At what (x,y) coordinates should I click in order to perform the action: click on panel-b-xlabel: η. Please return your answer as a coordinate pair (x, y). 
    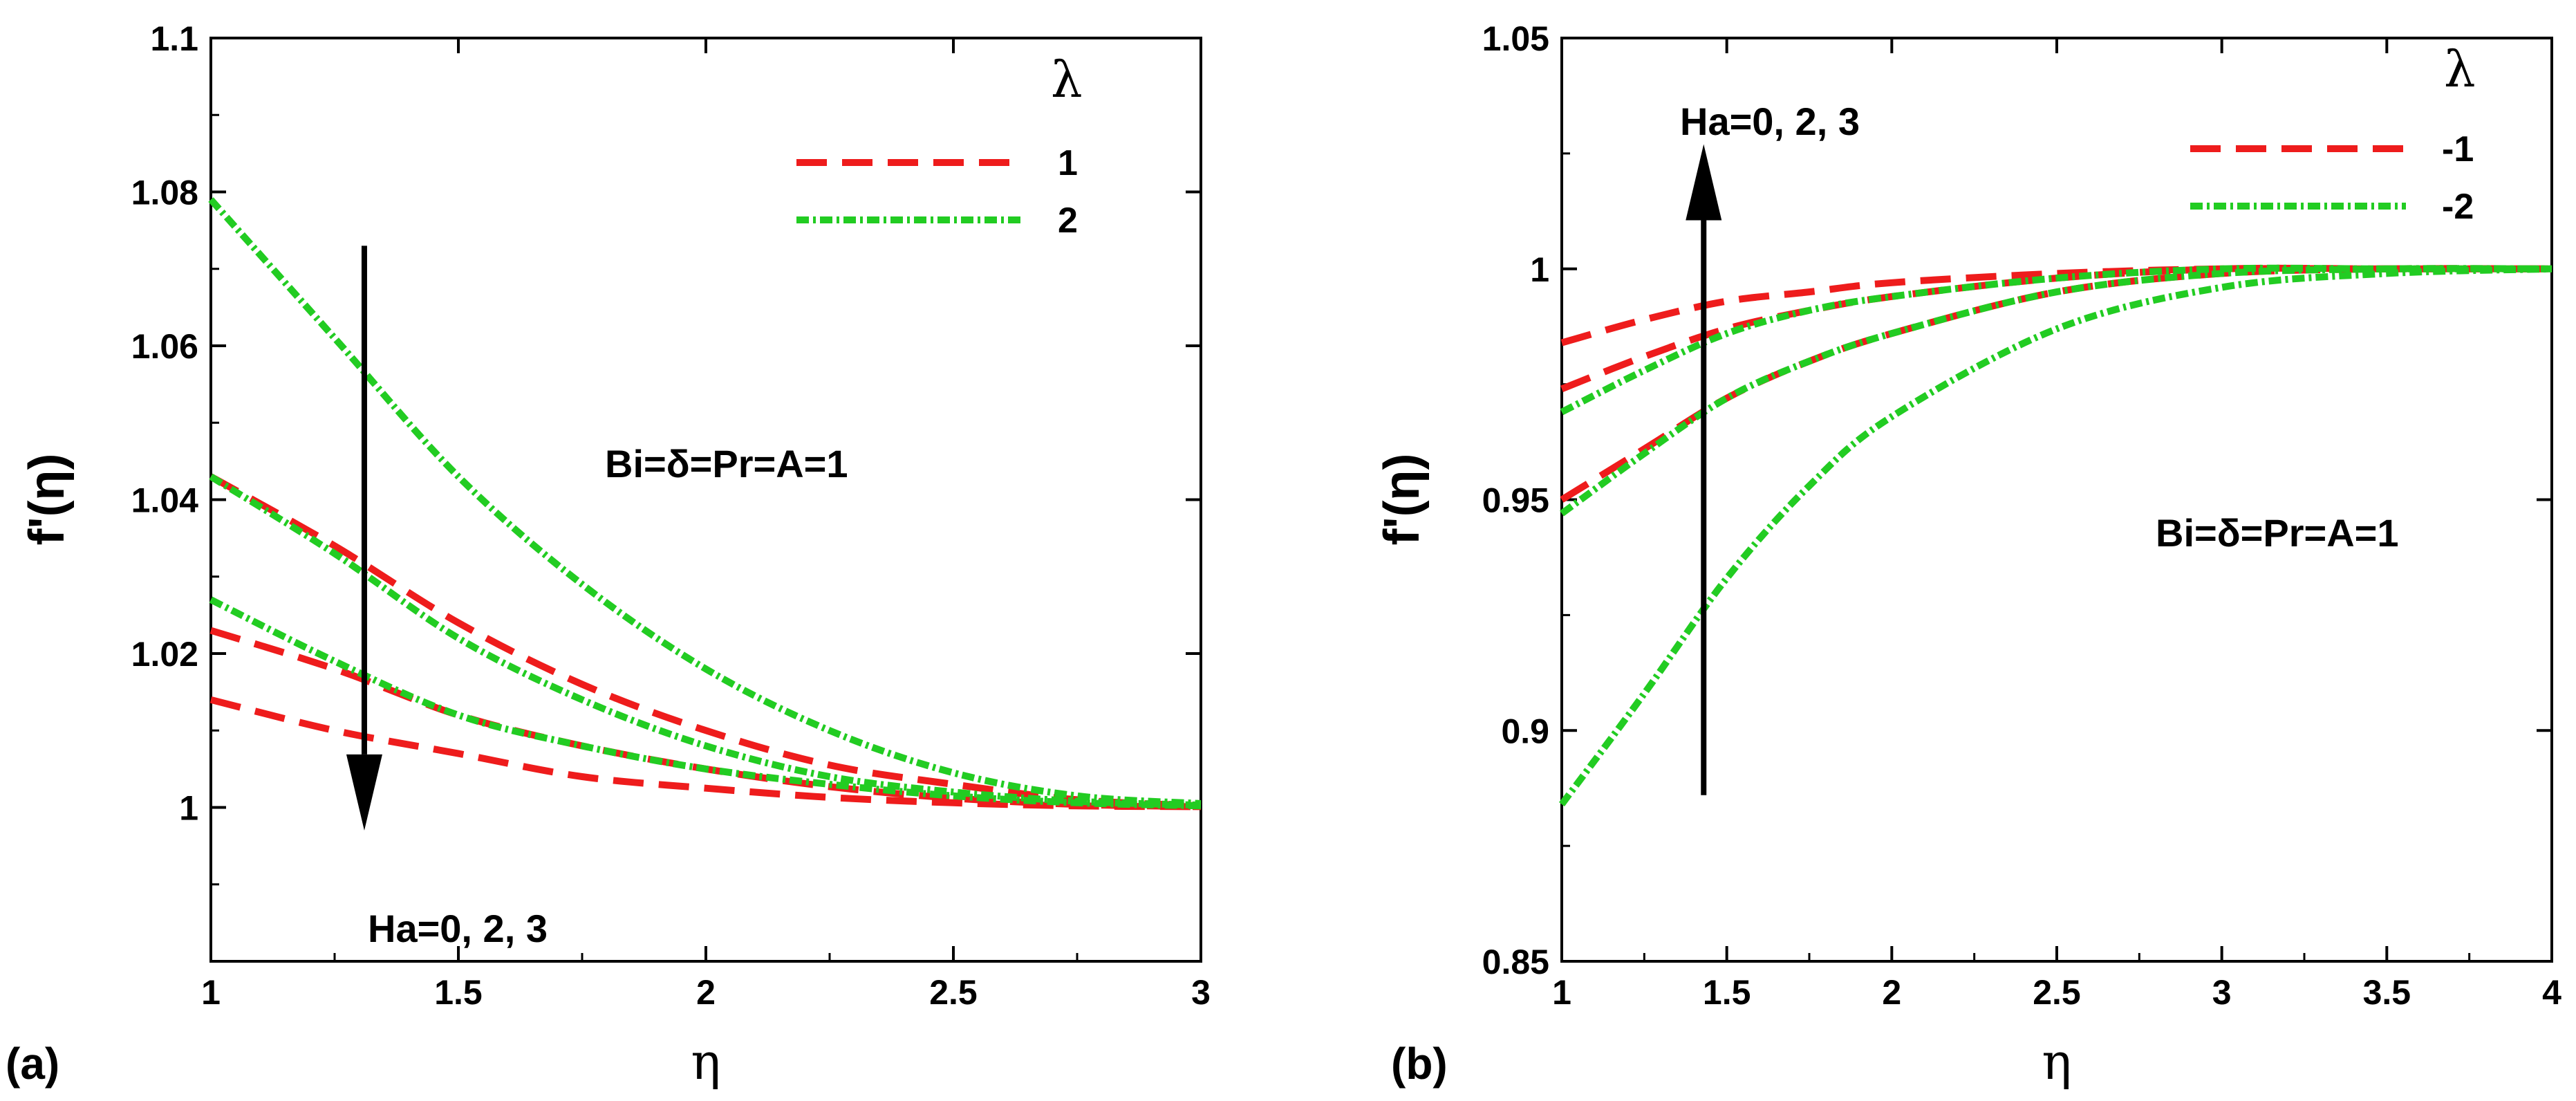
    Looking at the image, I should click on (2056, 1062).